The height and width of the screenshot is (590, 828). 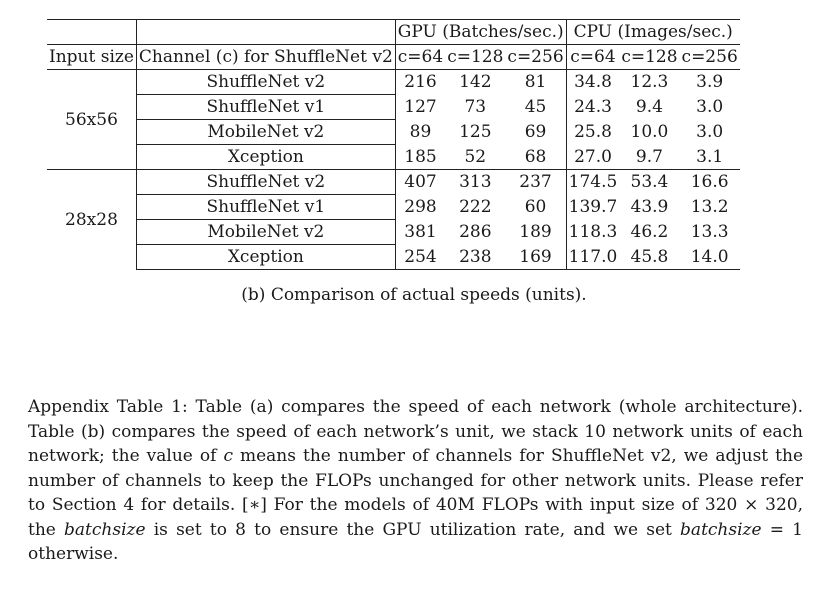 I want to click on appendix-text-4: = 1 otherwise., so click(x=415, y=542).